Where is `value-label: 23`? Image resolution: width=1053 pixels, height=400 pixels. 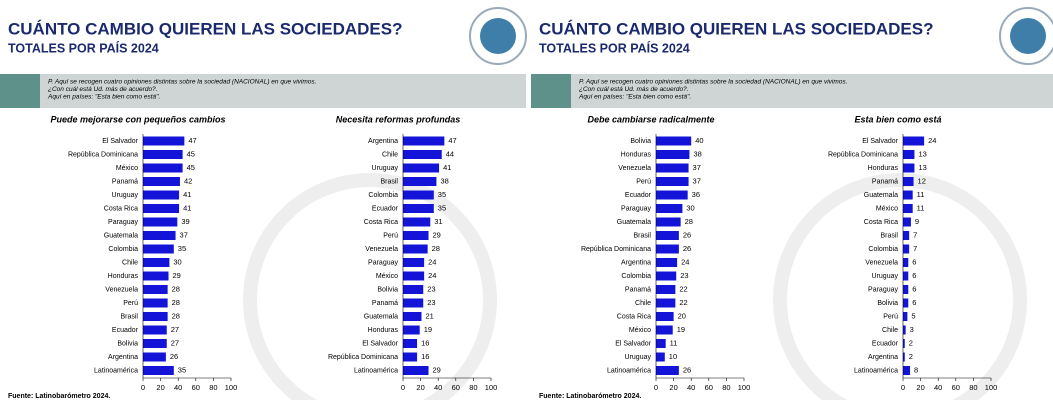 value-label: 23 is located at coordinates (684, 275).